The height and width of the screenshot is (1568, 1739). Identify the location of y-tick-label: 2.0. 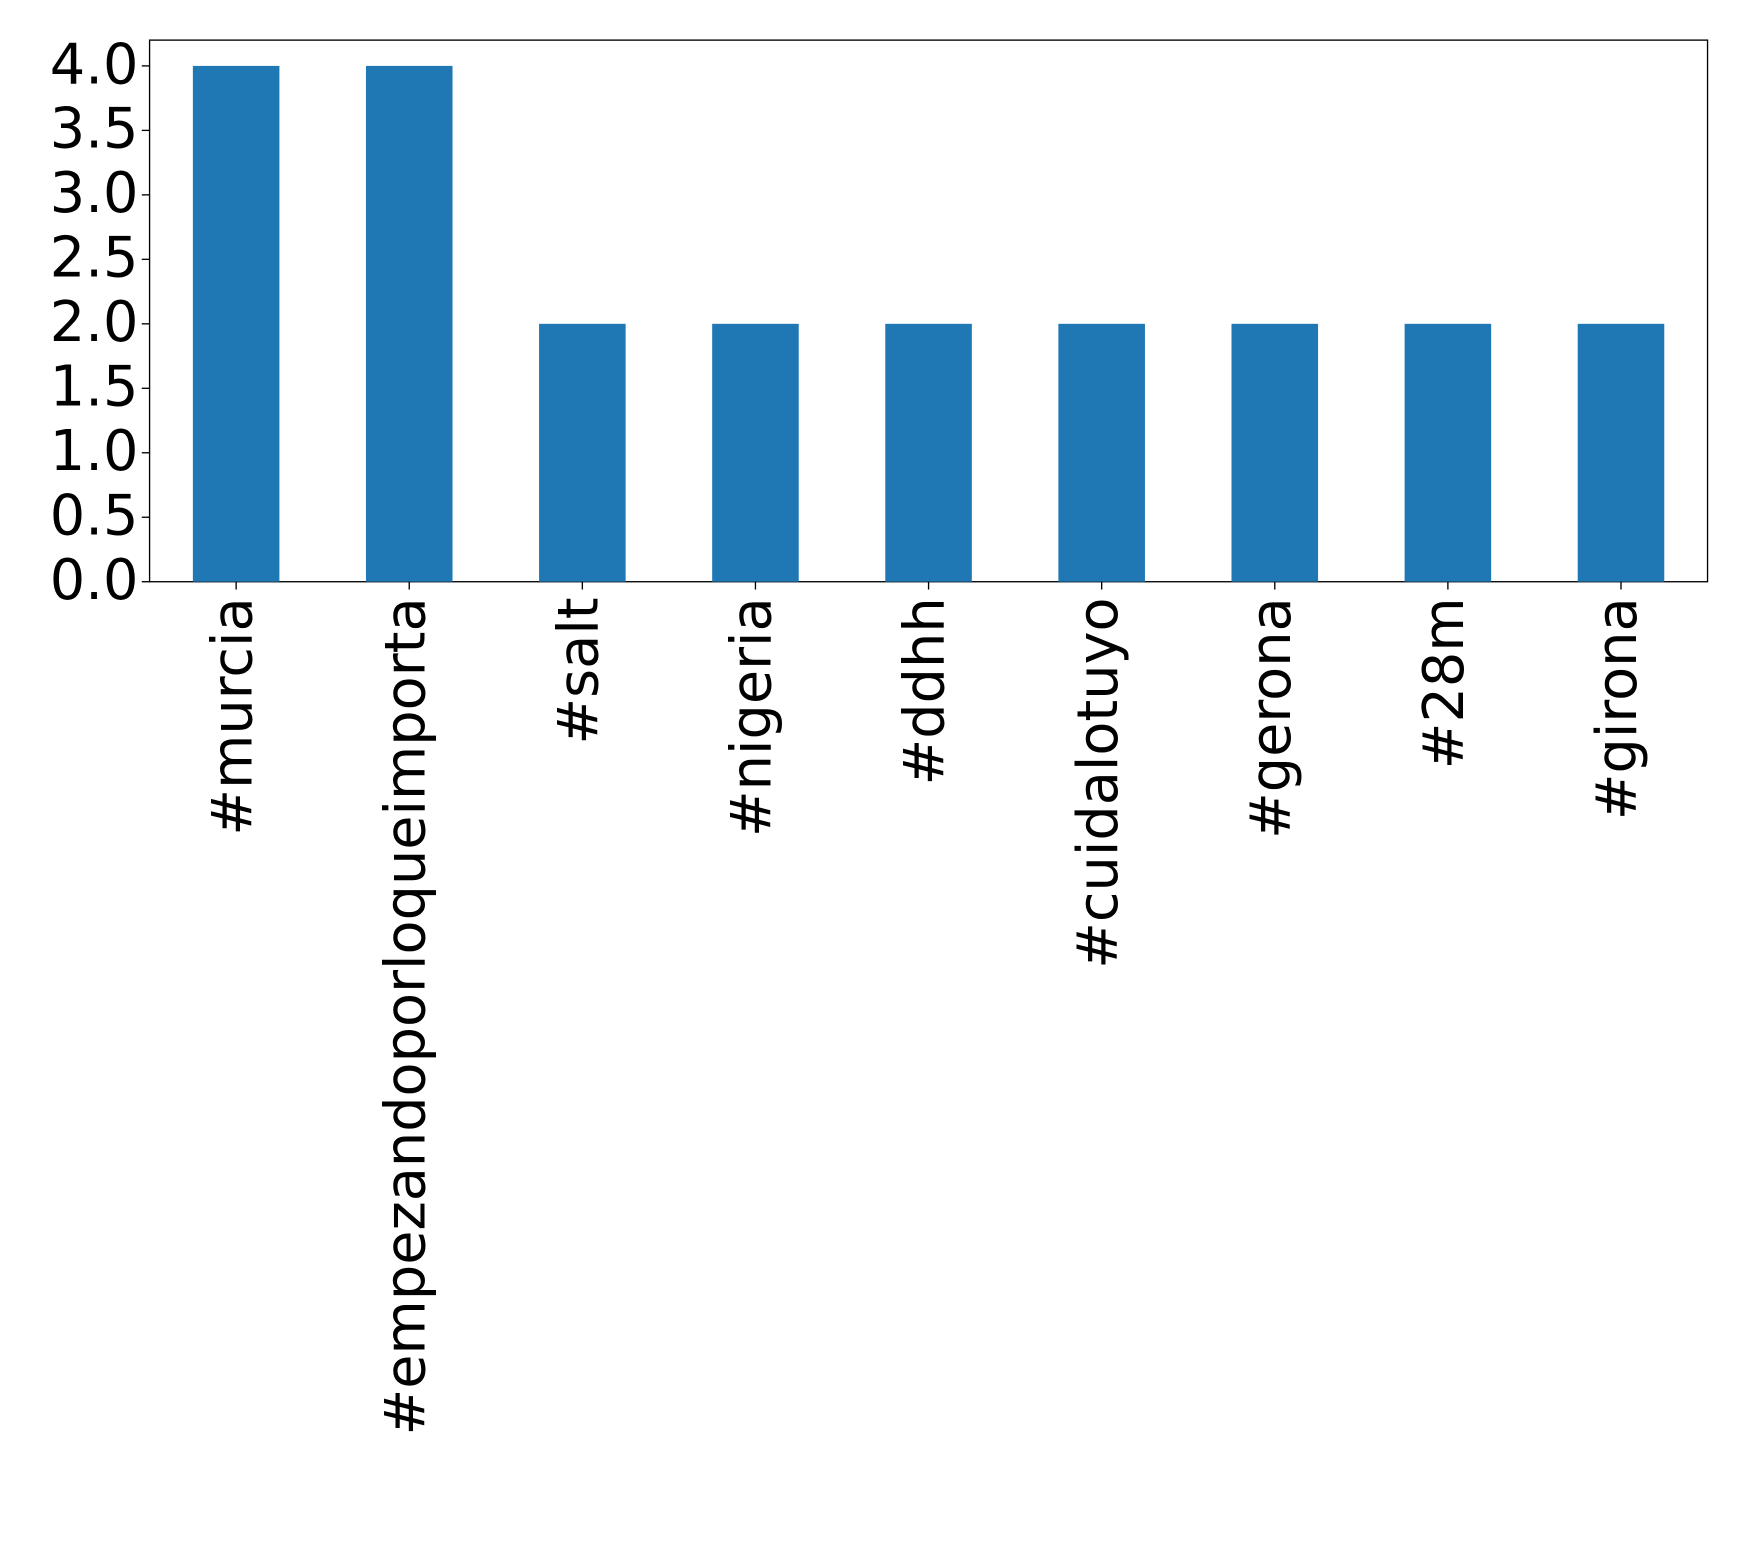
(94, 322).